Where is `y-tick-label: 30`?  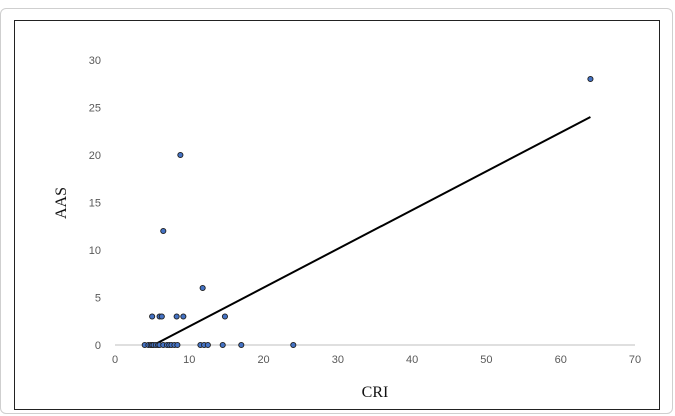
y-tick-label: 30 is located at coordinates (95, 61).